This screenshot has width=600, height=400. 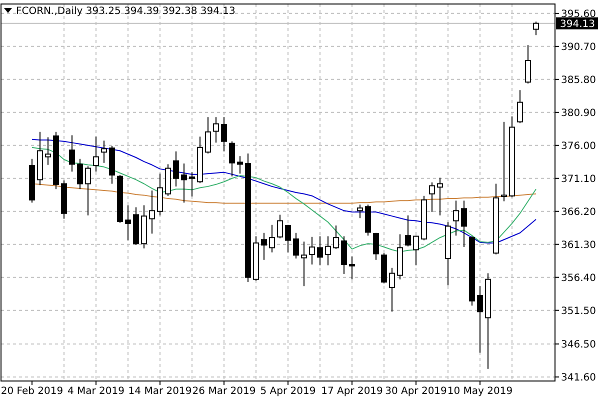 I want to click on y-tick-label: 361.30, so click(x=578, y=245).